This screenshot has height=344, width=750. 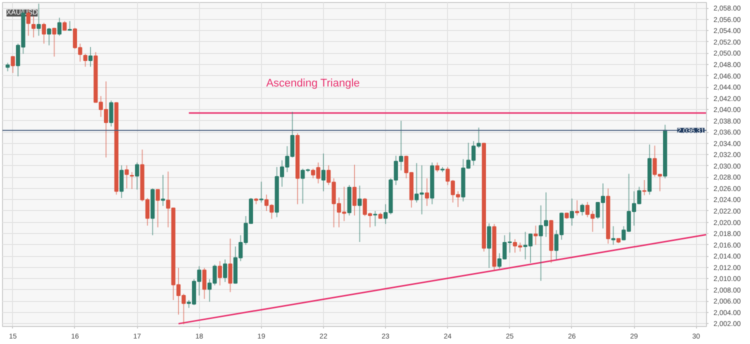 I want to click on annotation: Ascending Triangle, so click(x=313, y=84).